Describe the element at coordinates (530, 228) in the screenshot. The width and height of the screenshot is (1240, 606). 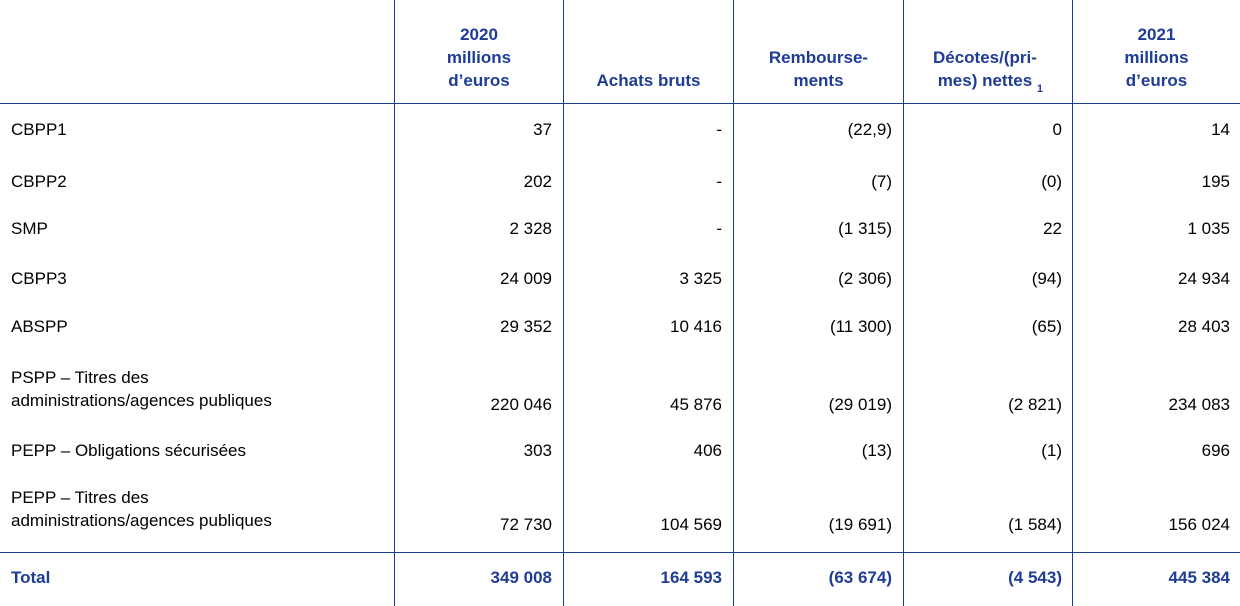
I see `cell-2020: 2 328` at that location.